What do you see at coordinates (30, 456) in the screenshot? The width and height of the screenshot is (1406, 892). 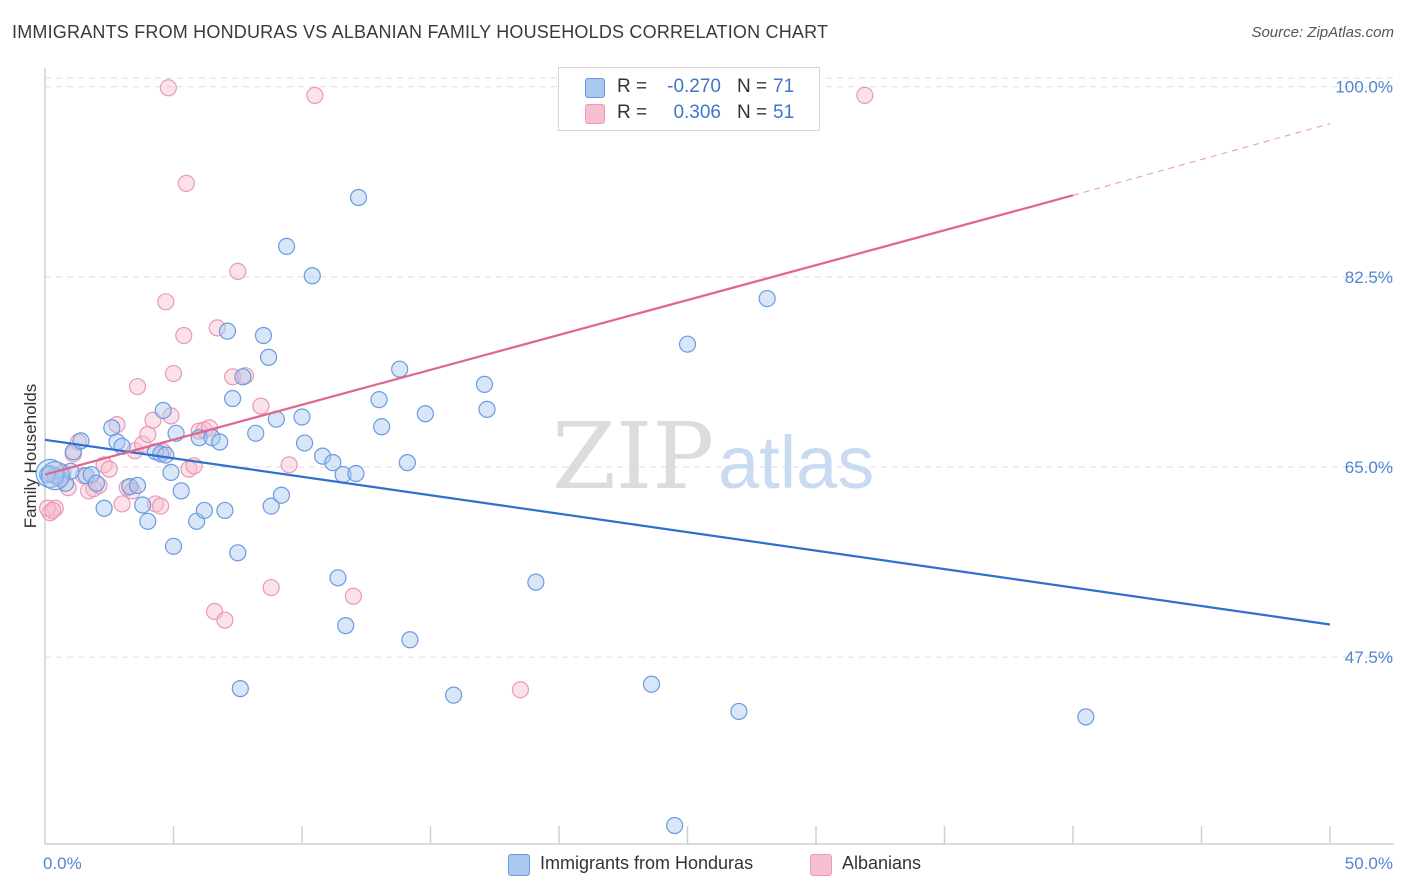 I see `y-axis-label: Family Households` at bounding box center [30, 456].